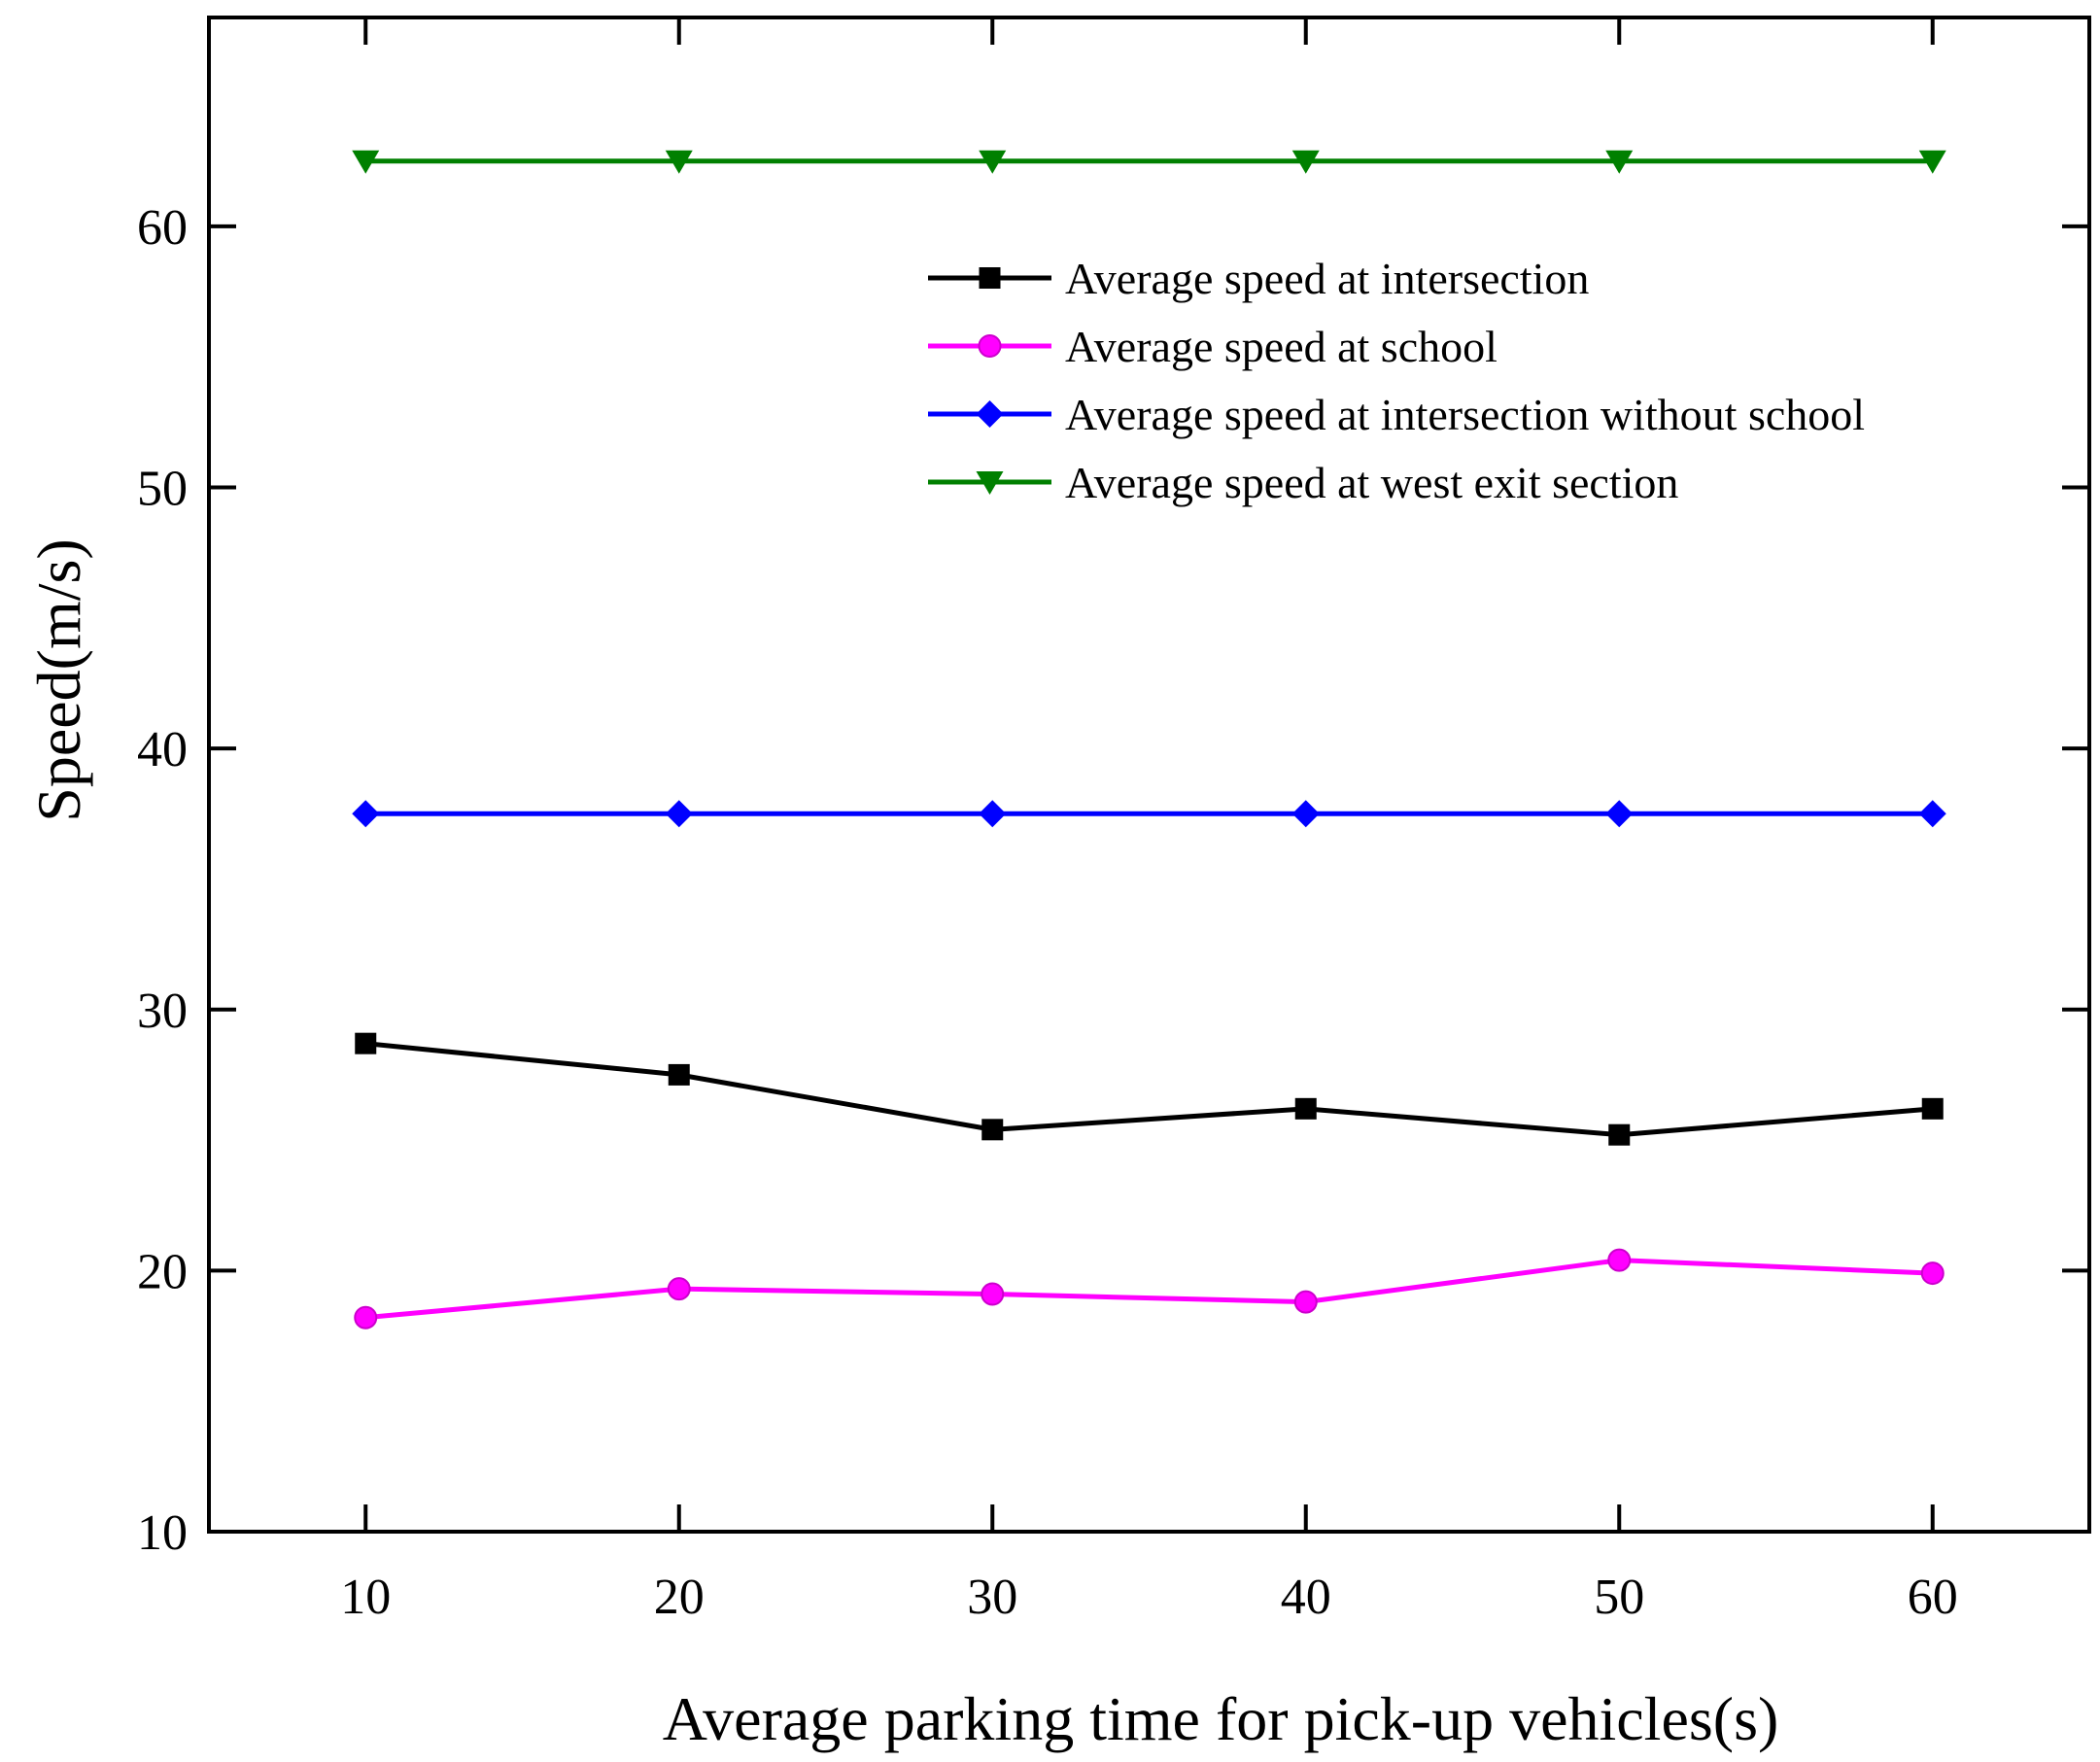  Describe the element at coordinates (1371, 482) in the screenshot. I see `legend-label: Average speed at west exit section` at that location.